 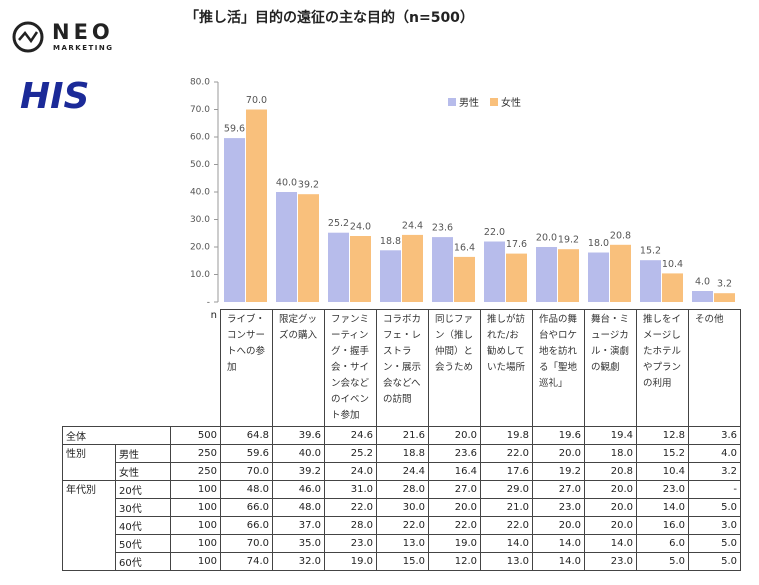 What do you see at coordinates (662, 543) in the screenshot?
I see `value-cell: 6.0` at bounding box center [662, 543].